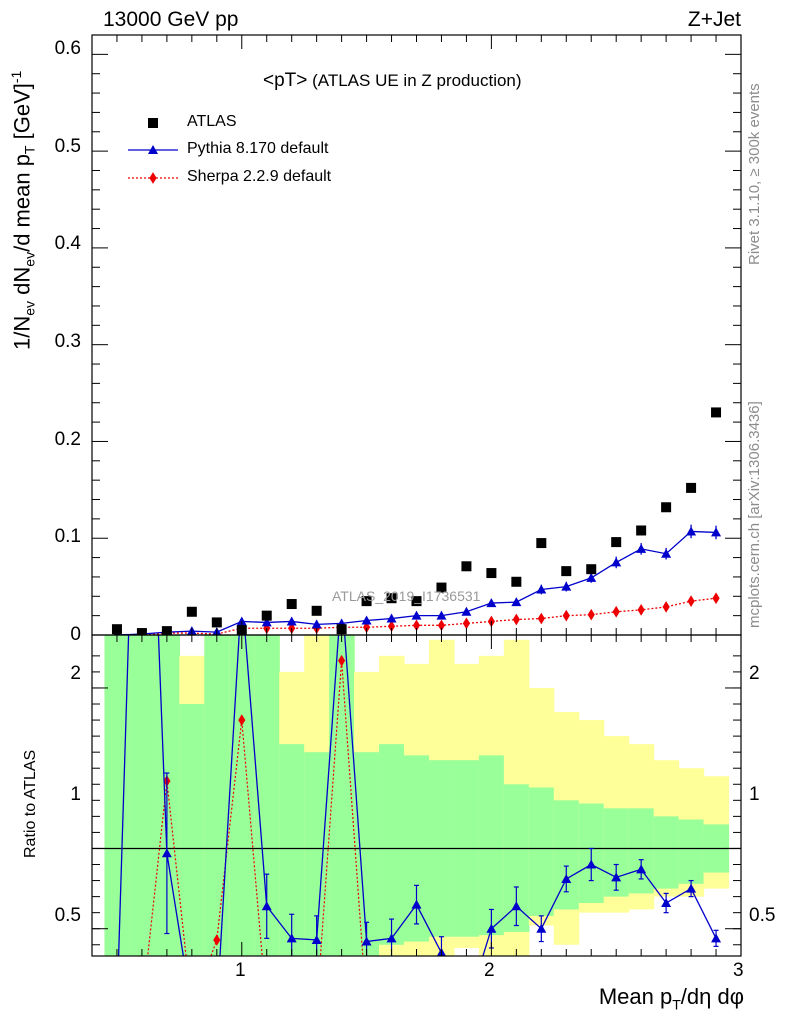 The image size is (786, 1024). I want to click on ratio-y-tick-label: 0.5, so click(67, 915).